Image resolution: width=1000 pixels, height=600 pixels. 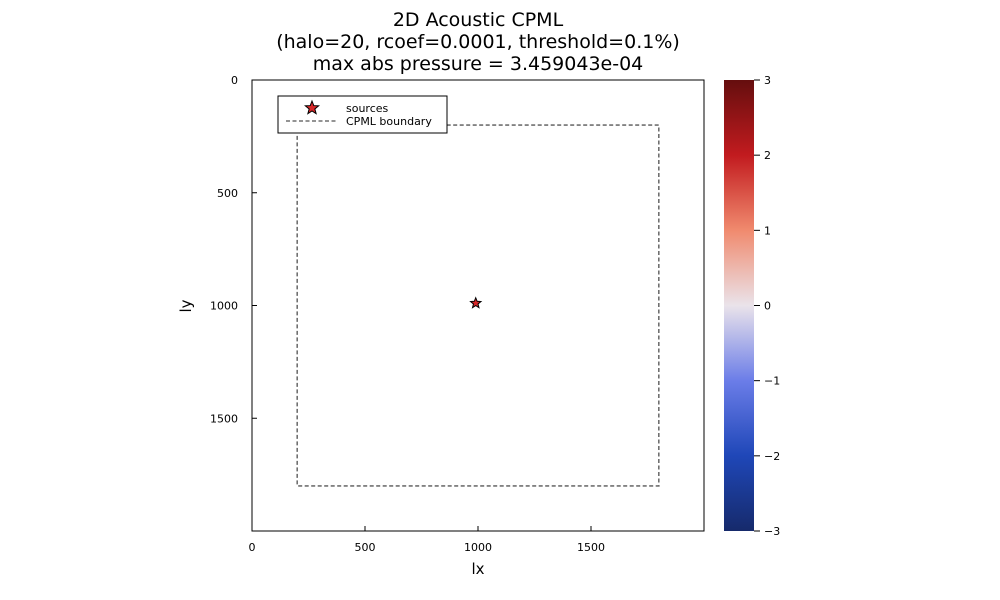 I want to click on x-axis: 0 500 1000 1500, so click(x=427, y=540).